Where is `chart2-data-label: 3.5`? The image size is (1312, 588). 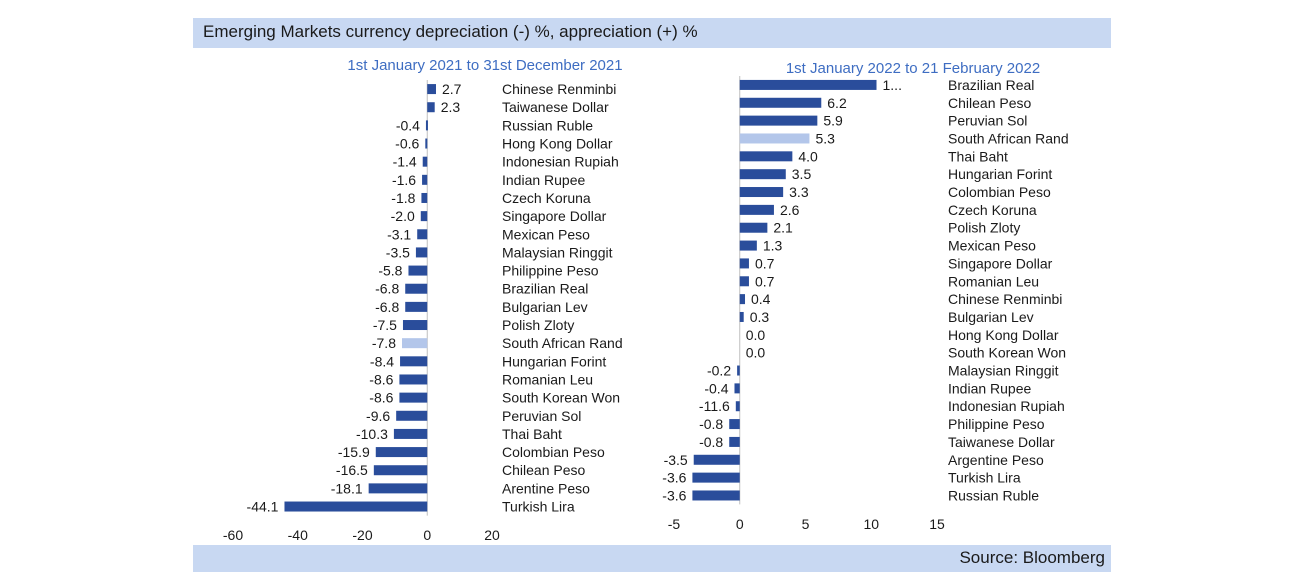
chart2-data-label: 3.5 is located at coordinates (802, 174).